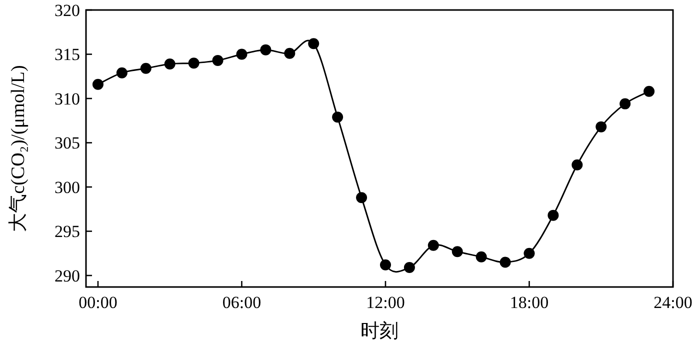  Describe the element at coordinates (98, 302) in the screenshot. I see `x-tick-label: 00:00` at that location.